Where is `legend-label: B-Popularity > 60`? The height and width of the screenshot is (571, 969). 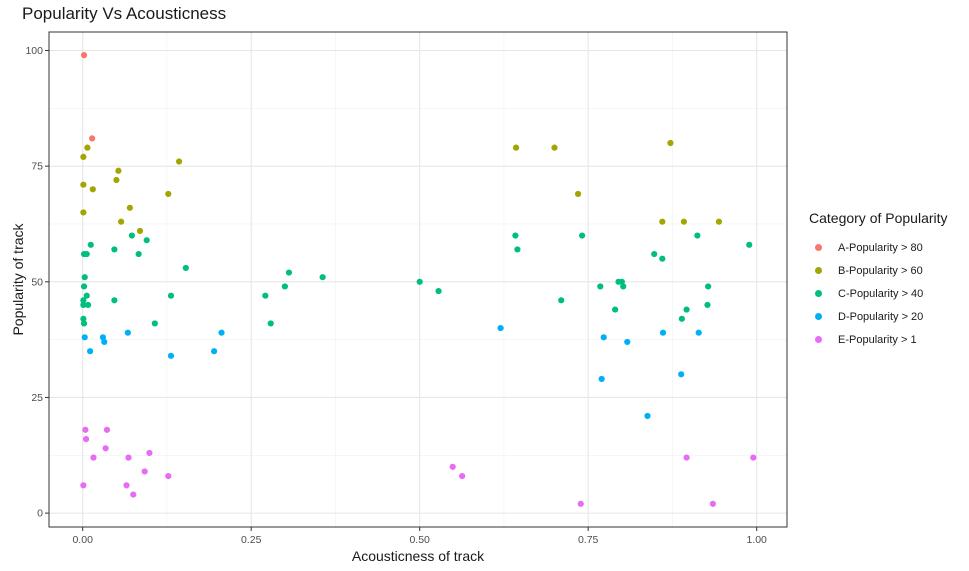 legend-label: B-Popularity > 60 is located at coordinates (880, 270).